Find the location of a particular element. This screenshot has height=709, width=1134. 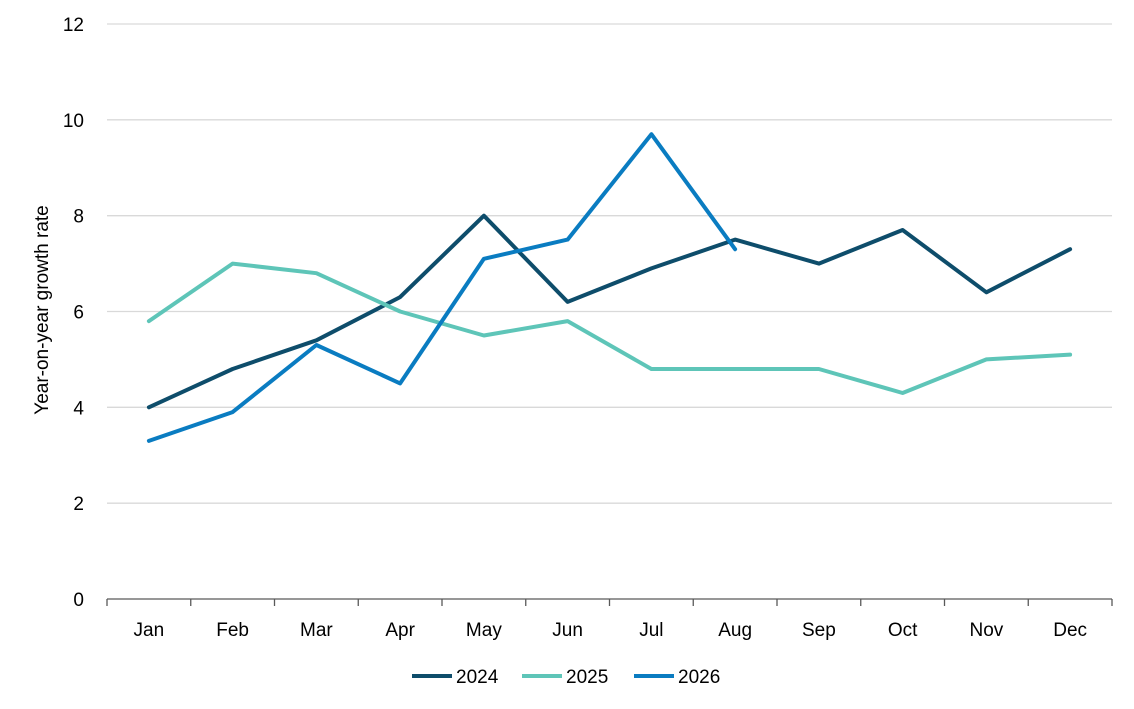

x-tick-label: Jul is located at coordinates (651, 630).